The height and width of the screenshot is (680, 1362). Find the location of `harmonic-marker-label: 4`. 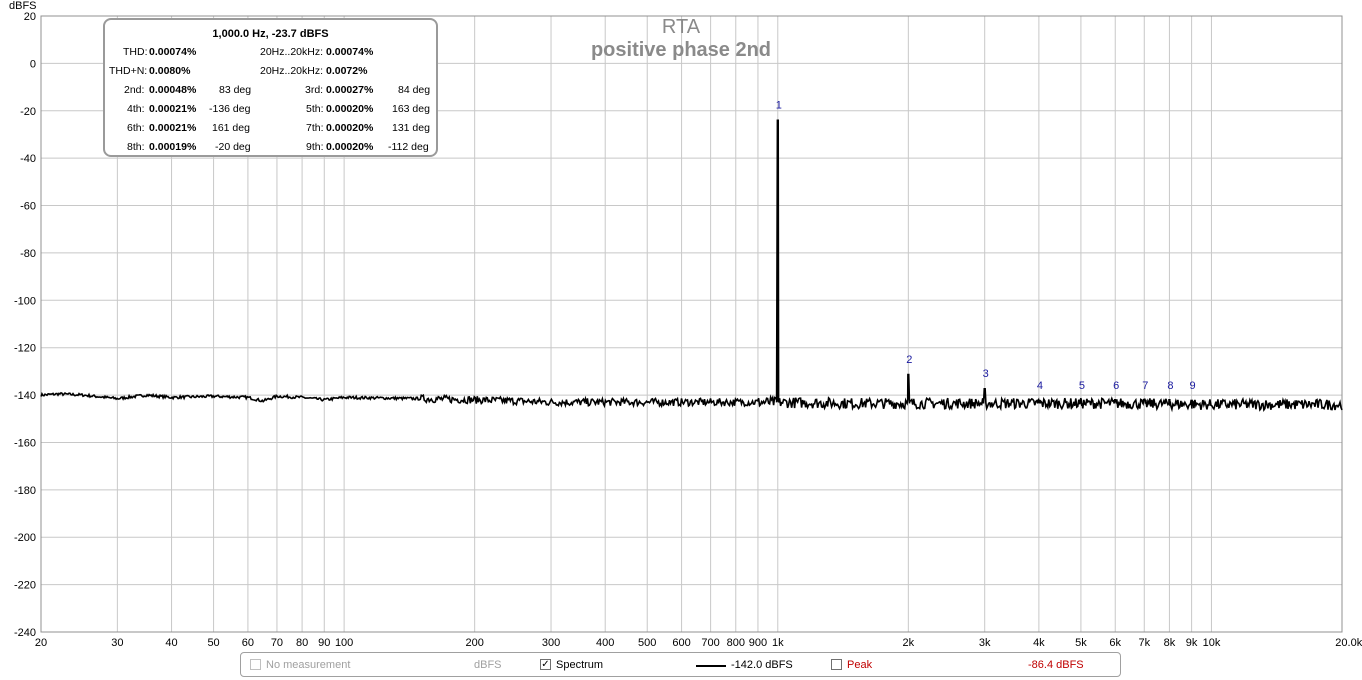

harmonic-marker-label: 4 is located at coordinates (1040, 386).